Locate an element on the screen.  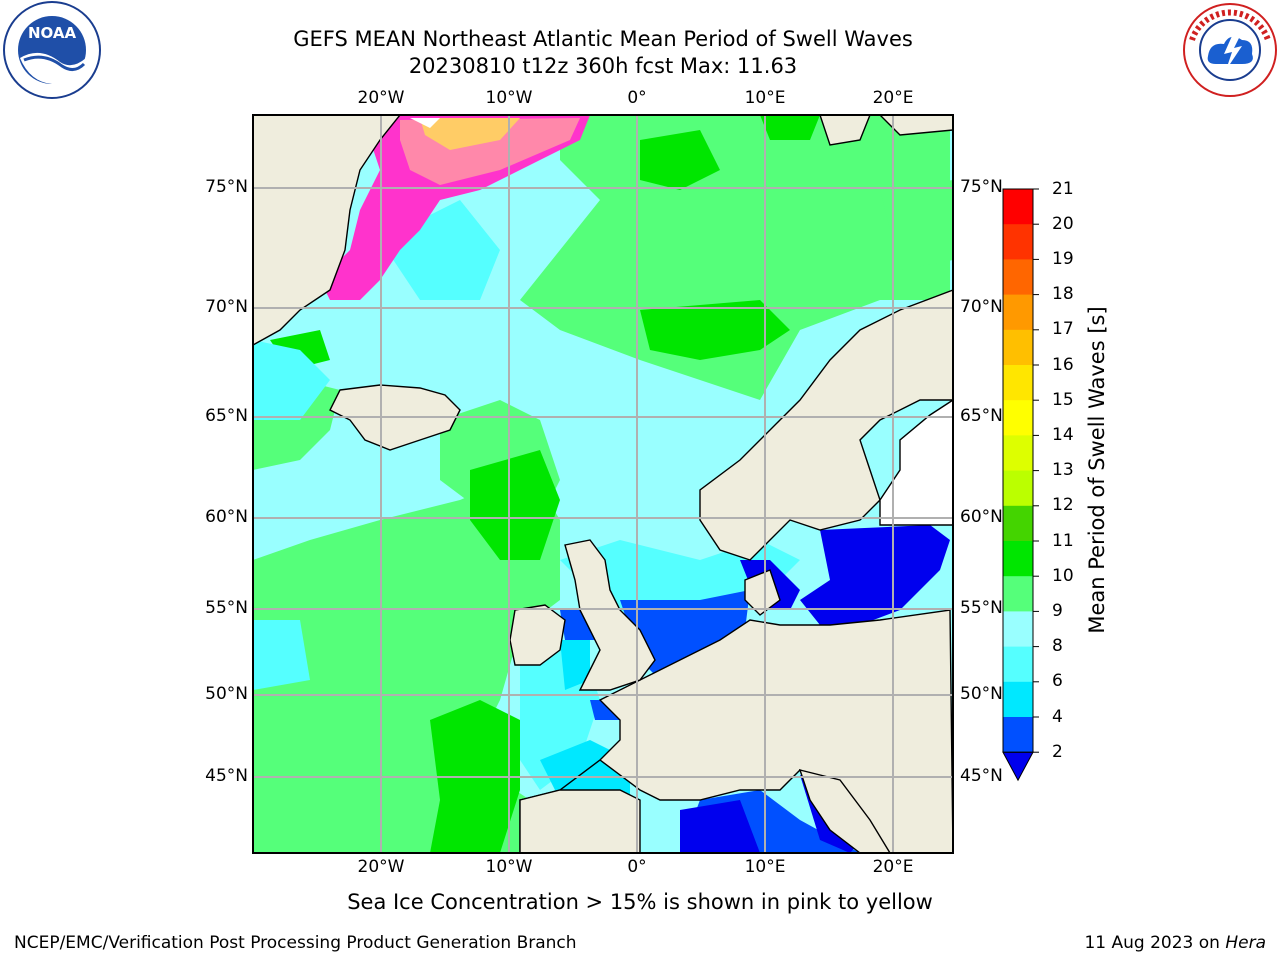
greenland is located at coordinates (327, 230).